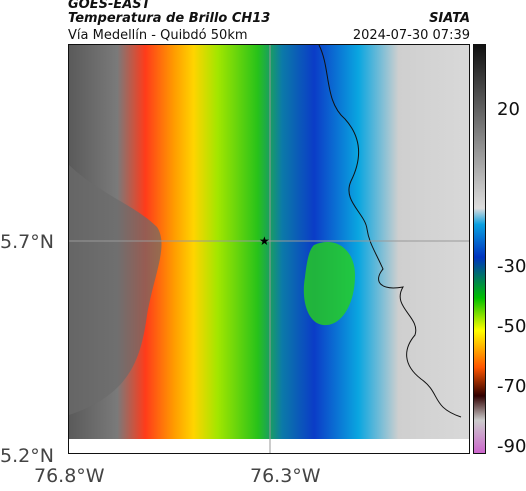  I want to click on subtitle-datetime: 2024-07-30 07:39, so click(411, 35).